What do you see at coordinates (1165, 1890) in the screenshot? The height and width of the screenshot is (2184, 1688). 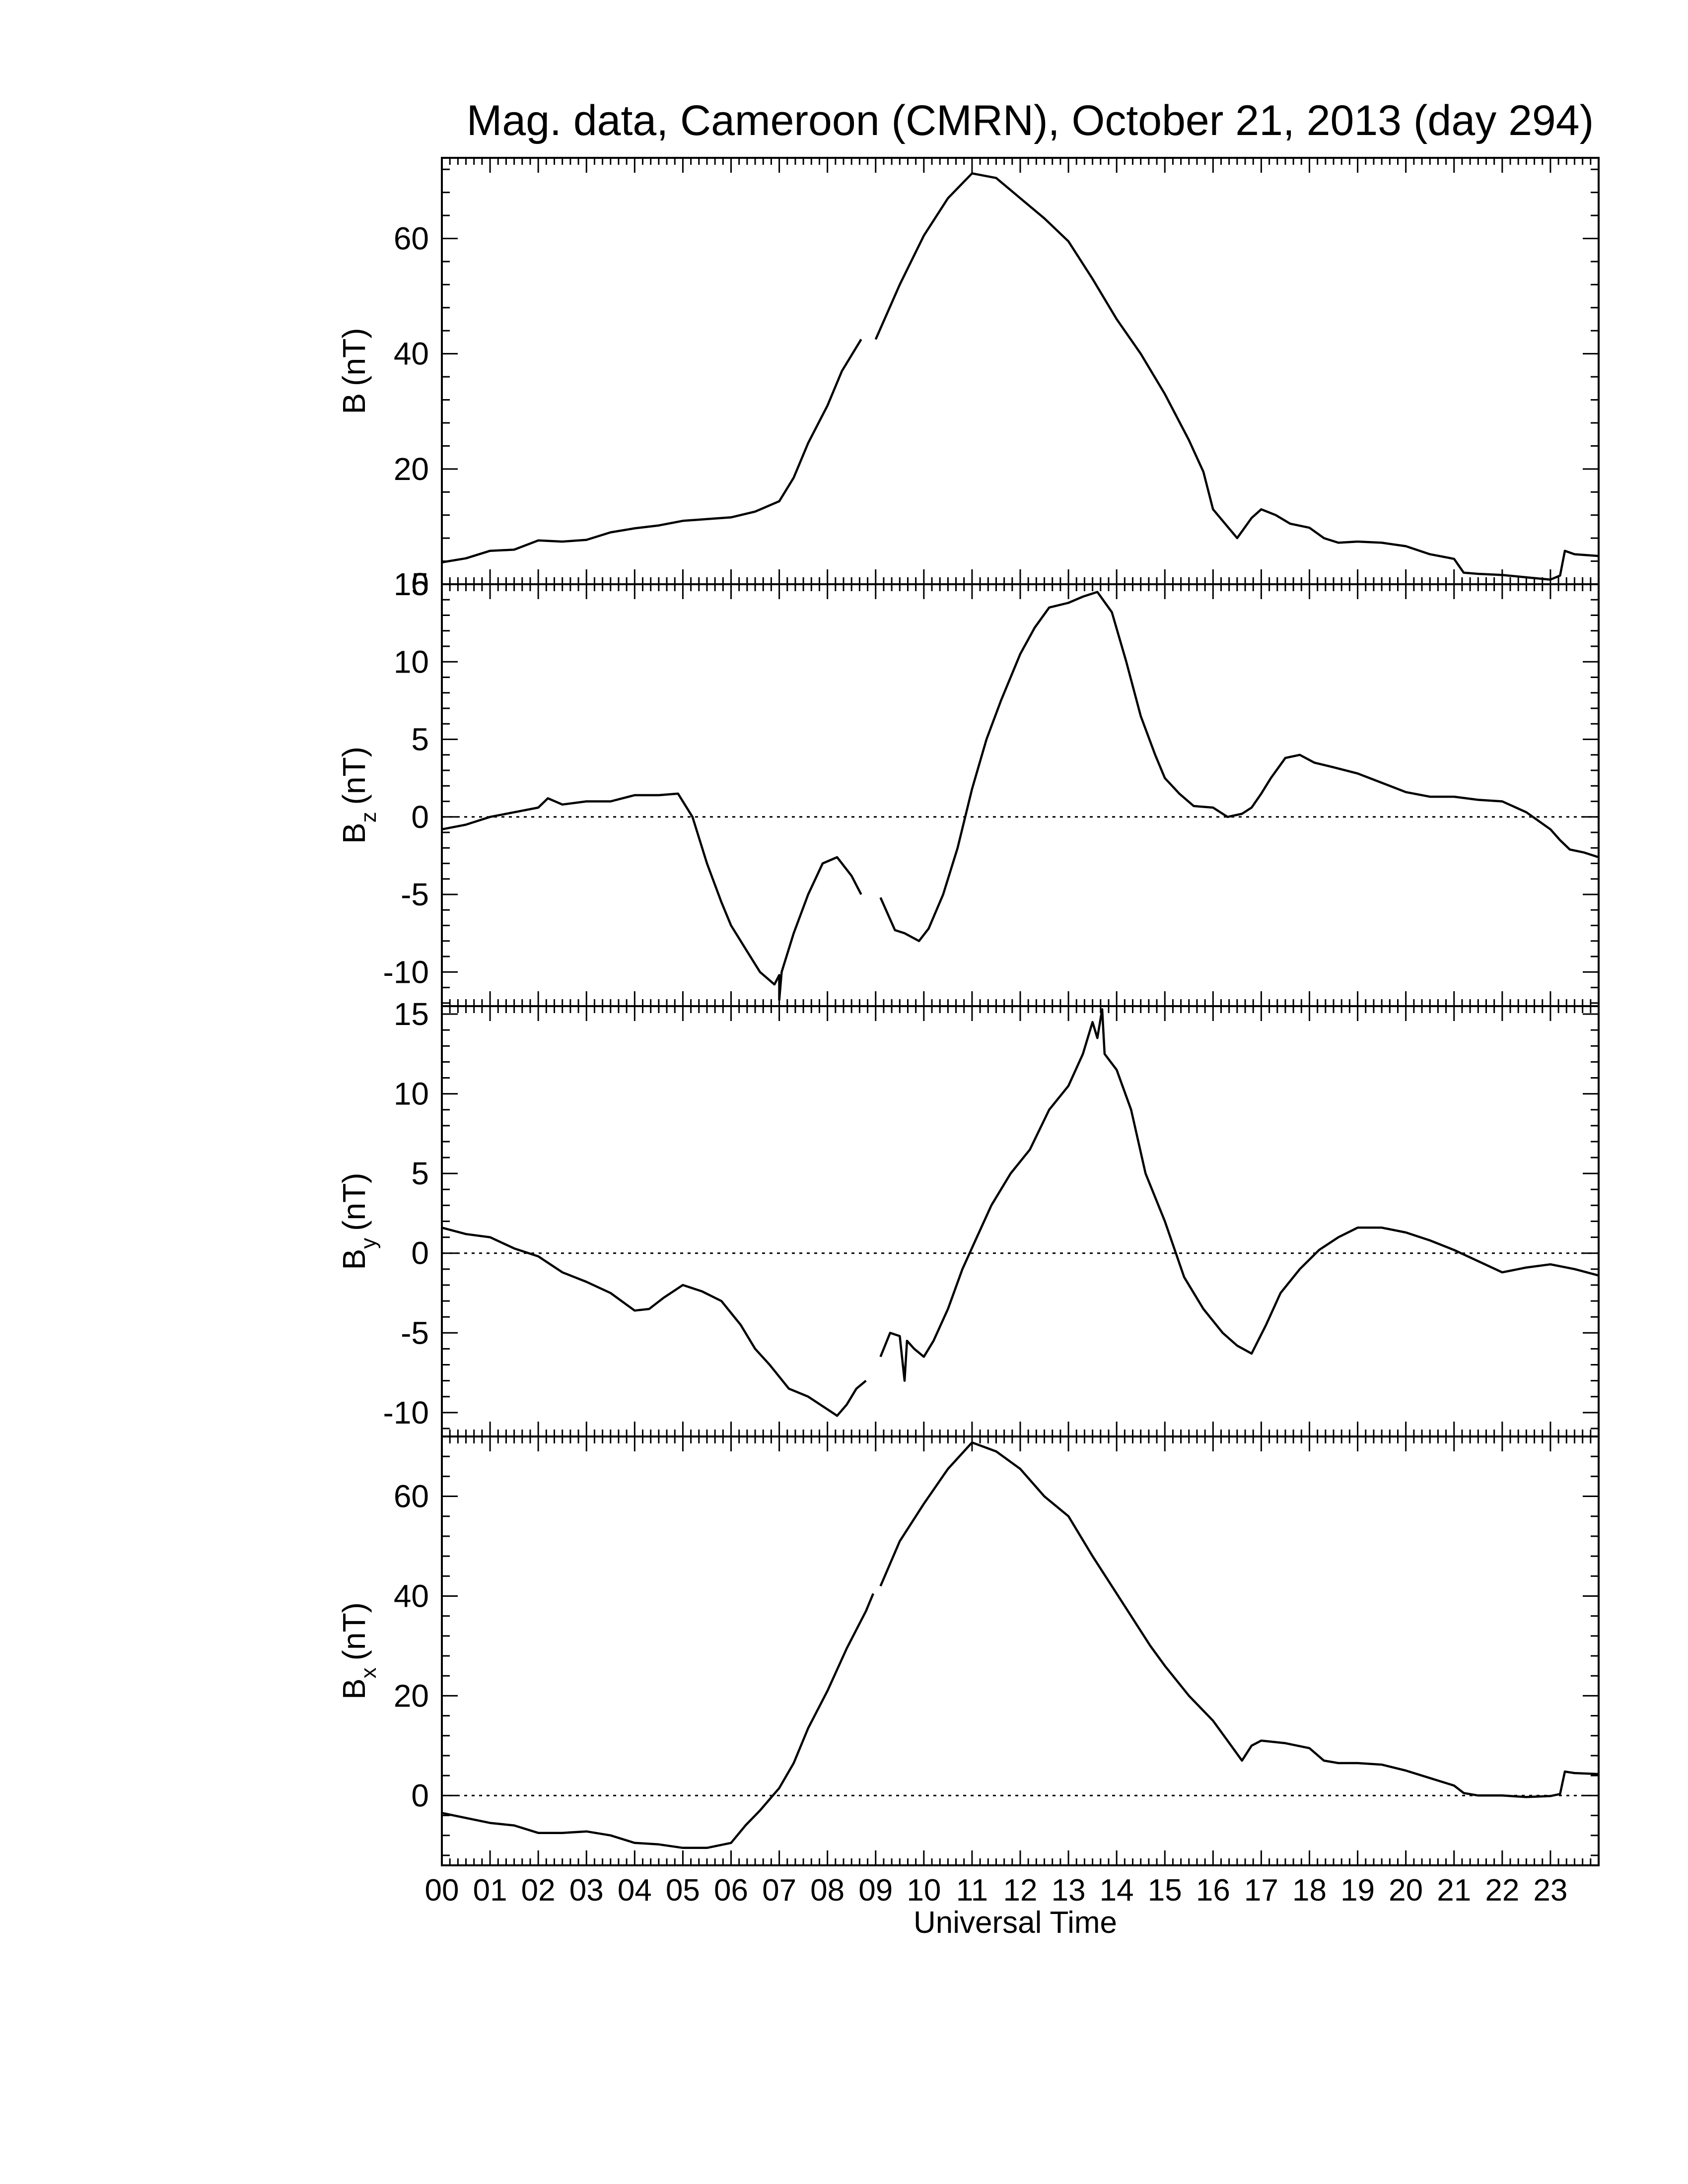 I see `x-tick-label: 15` at bounding box center [1165, 1890].